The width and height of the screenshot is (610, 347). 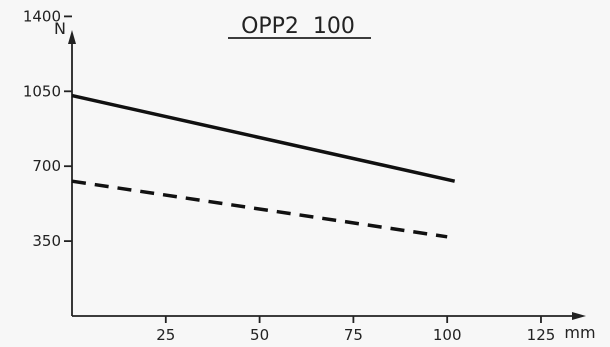 What do you see at coordinates (165, 335) in the screenshot?
I see `x-tick-label: 25` at bounding box center [165, 335].